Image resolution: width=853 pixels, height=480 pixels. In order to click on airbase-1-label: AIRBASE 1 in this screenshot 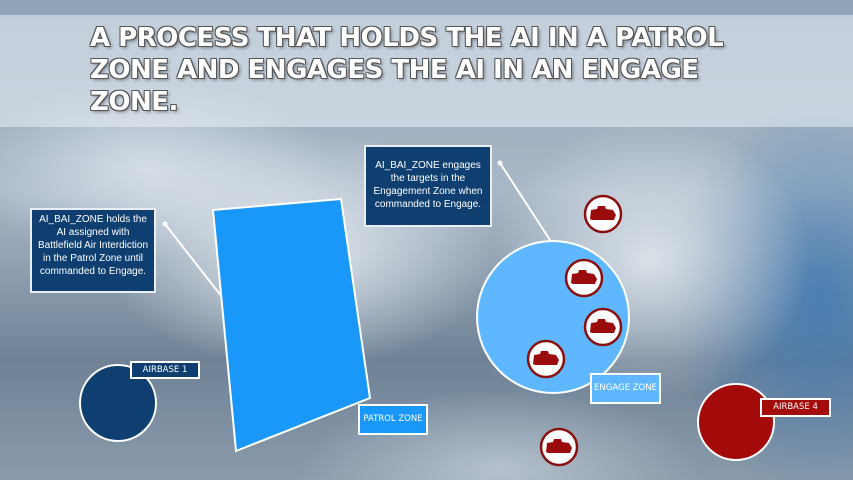, I will do `click(165, 370)`.